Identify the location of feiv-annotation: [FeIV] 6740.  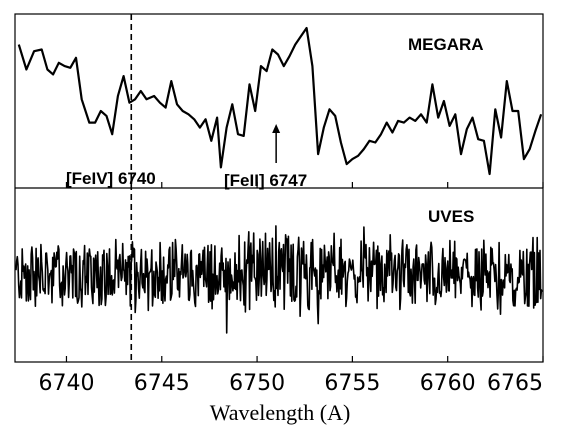
(111, 178).